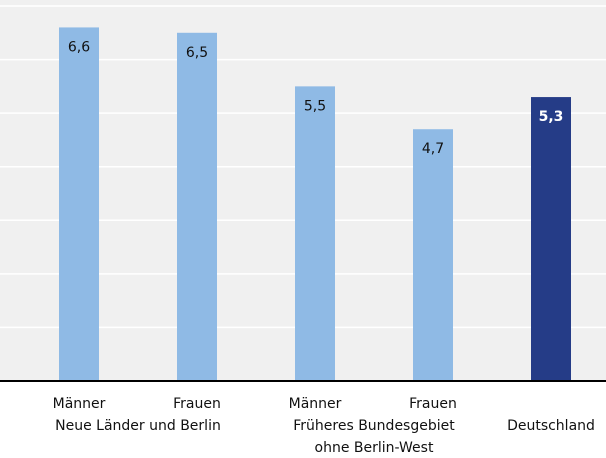 The height and width of the screenshot is (458, 606). Describe the element at coordinates (433, 149) in the screenshot. I see `value-label: 4,7` at that location.